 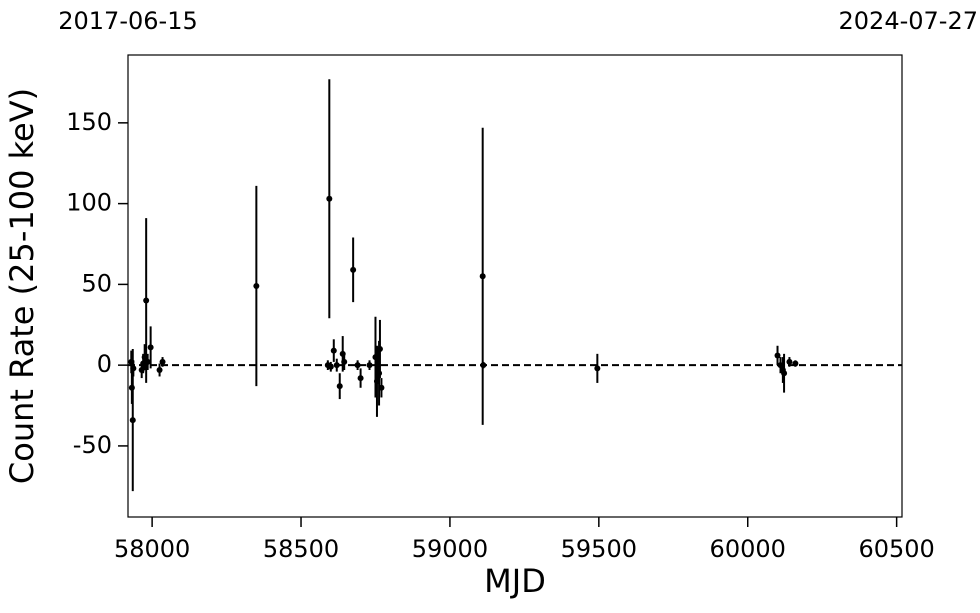 What do you see at coordinates (89, 203) in the screenshot?
I see `y-tick-label: 100` at bounding box center [89, 203].